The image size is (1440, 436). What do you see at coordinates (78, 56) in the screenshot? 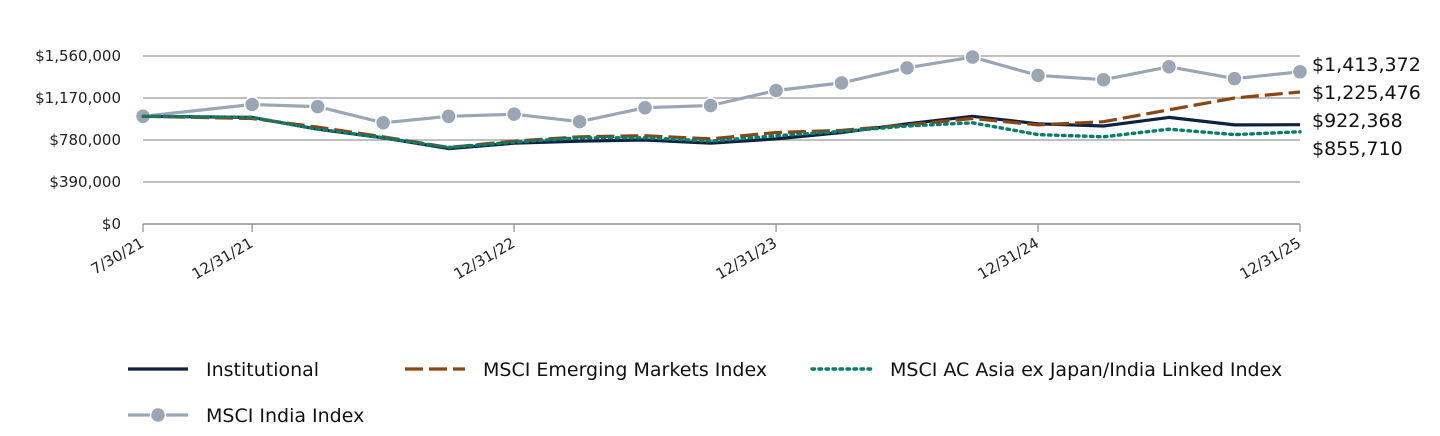
I see `y-tick-label: $1,560,000` at bounding box center [78, 56].